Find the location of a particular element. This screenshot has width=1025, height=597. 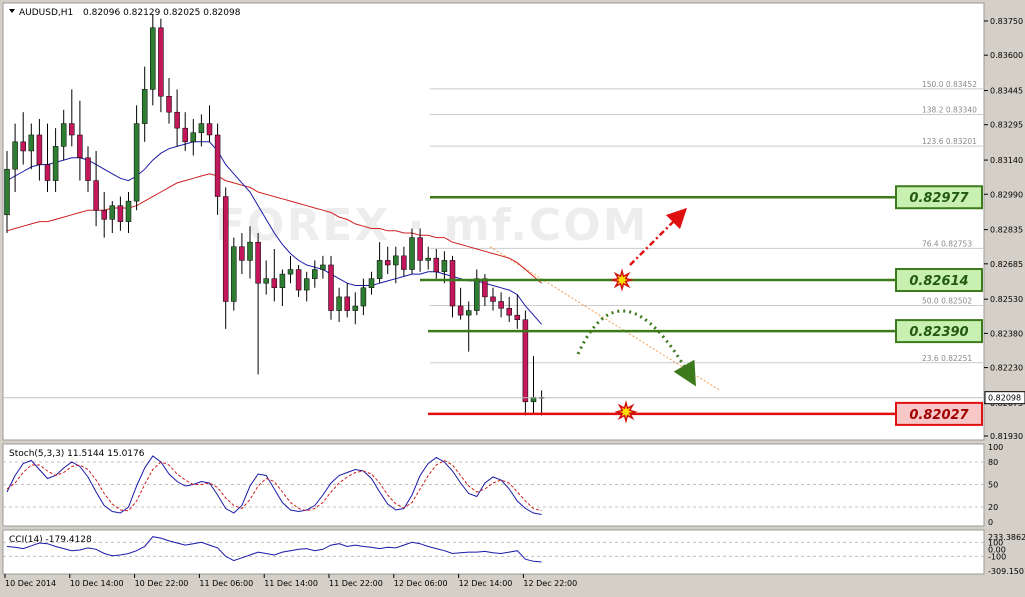

current-price-box is located at coordinates (1004, 398).